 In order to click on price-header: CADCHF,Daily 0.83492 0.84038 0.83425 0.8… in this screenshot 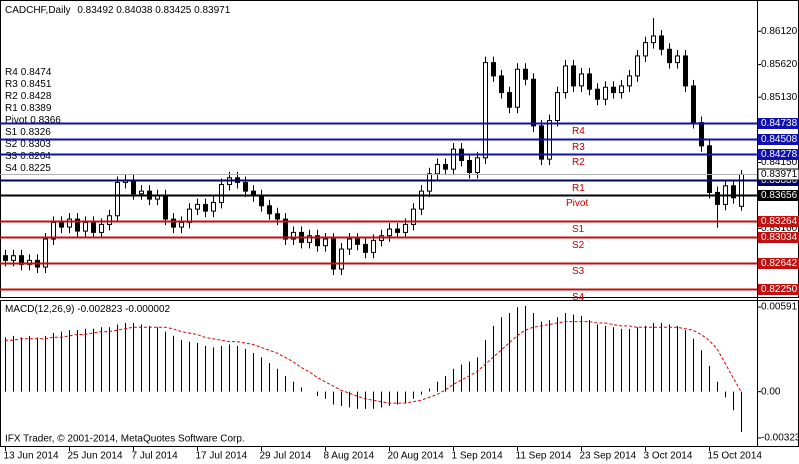, I will do `click(118, 10)`.